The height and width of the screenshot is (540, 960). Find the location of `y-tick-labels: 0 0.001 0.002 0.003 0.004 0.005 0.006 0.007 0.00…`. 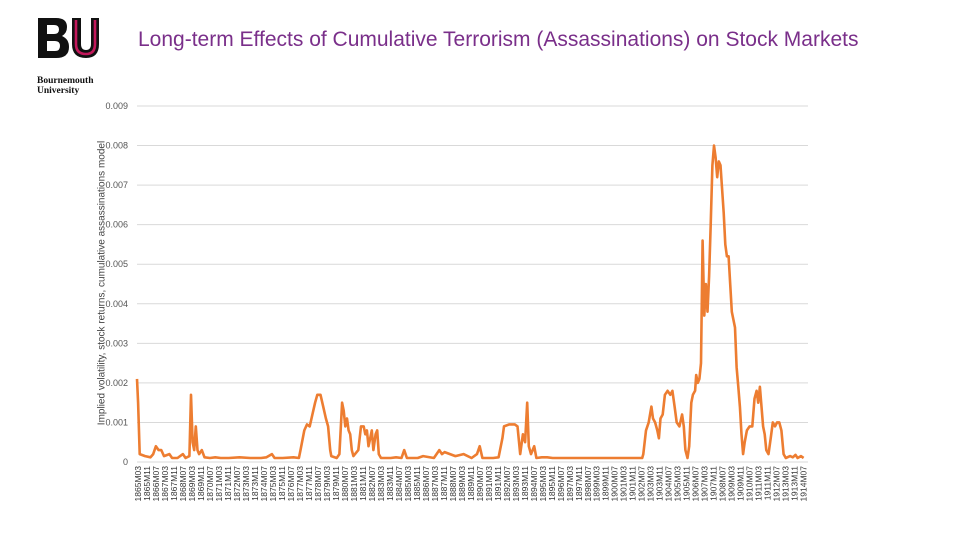

y-tick-labels: 0 0.001 0.002 0.003 0.004 0.005 0.006 0.007 0.00… is located at coordinates (116, 284).